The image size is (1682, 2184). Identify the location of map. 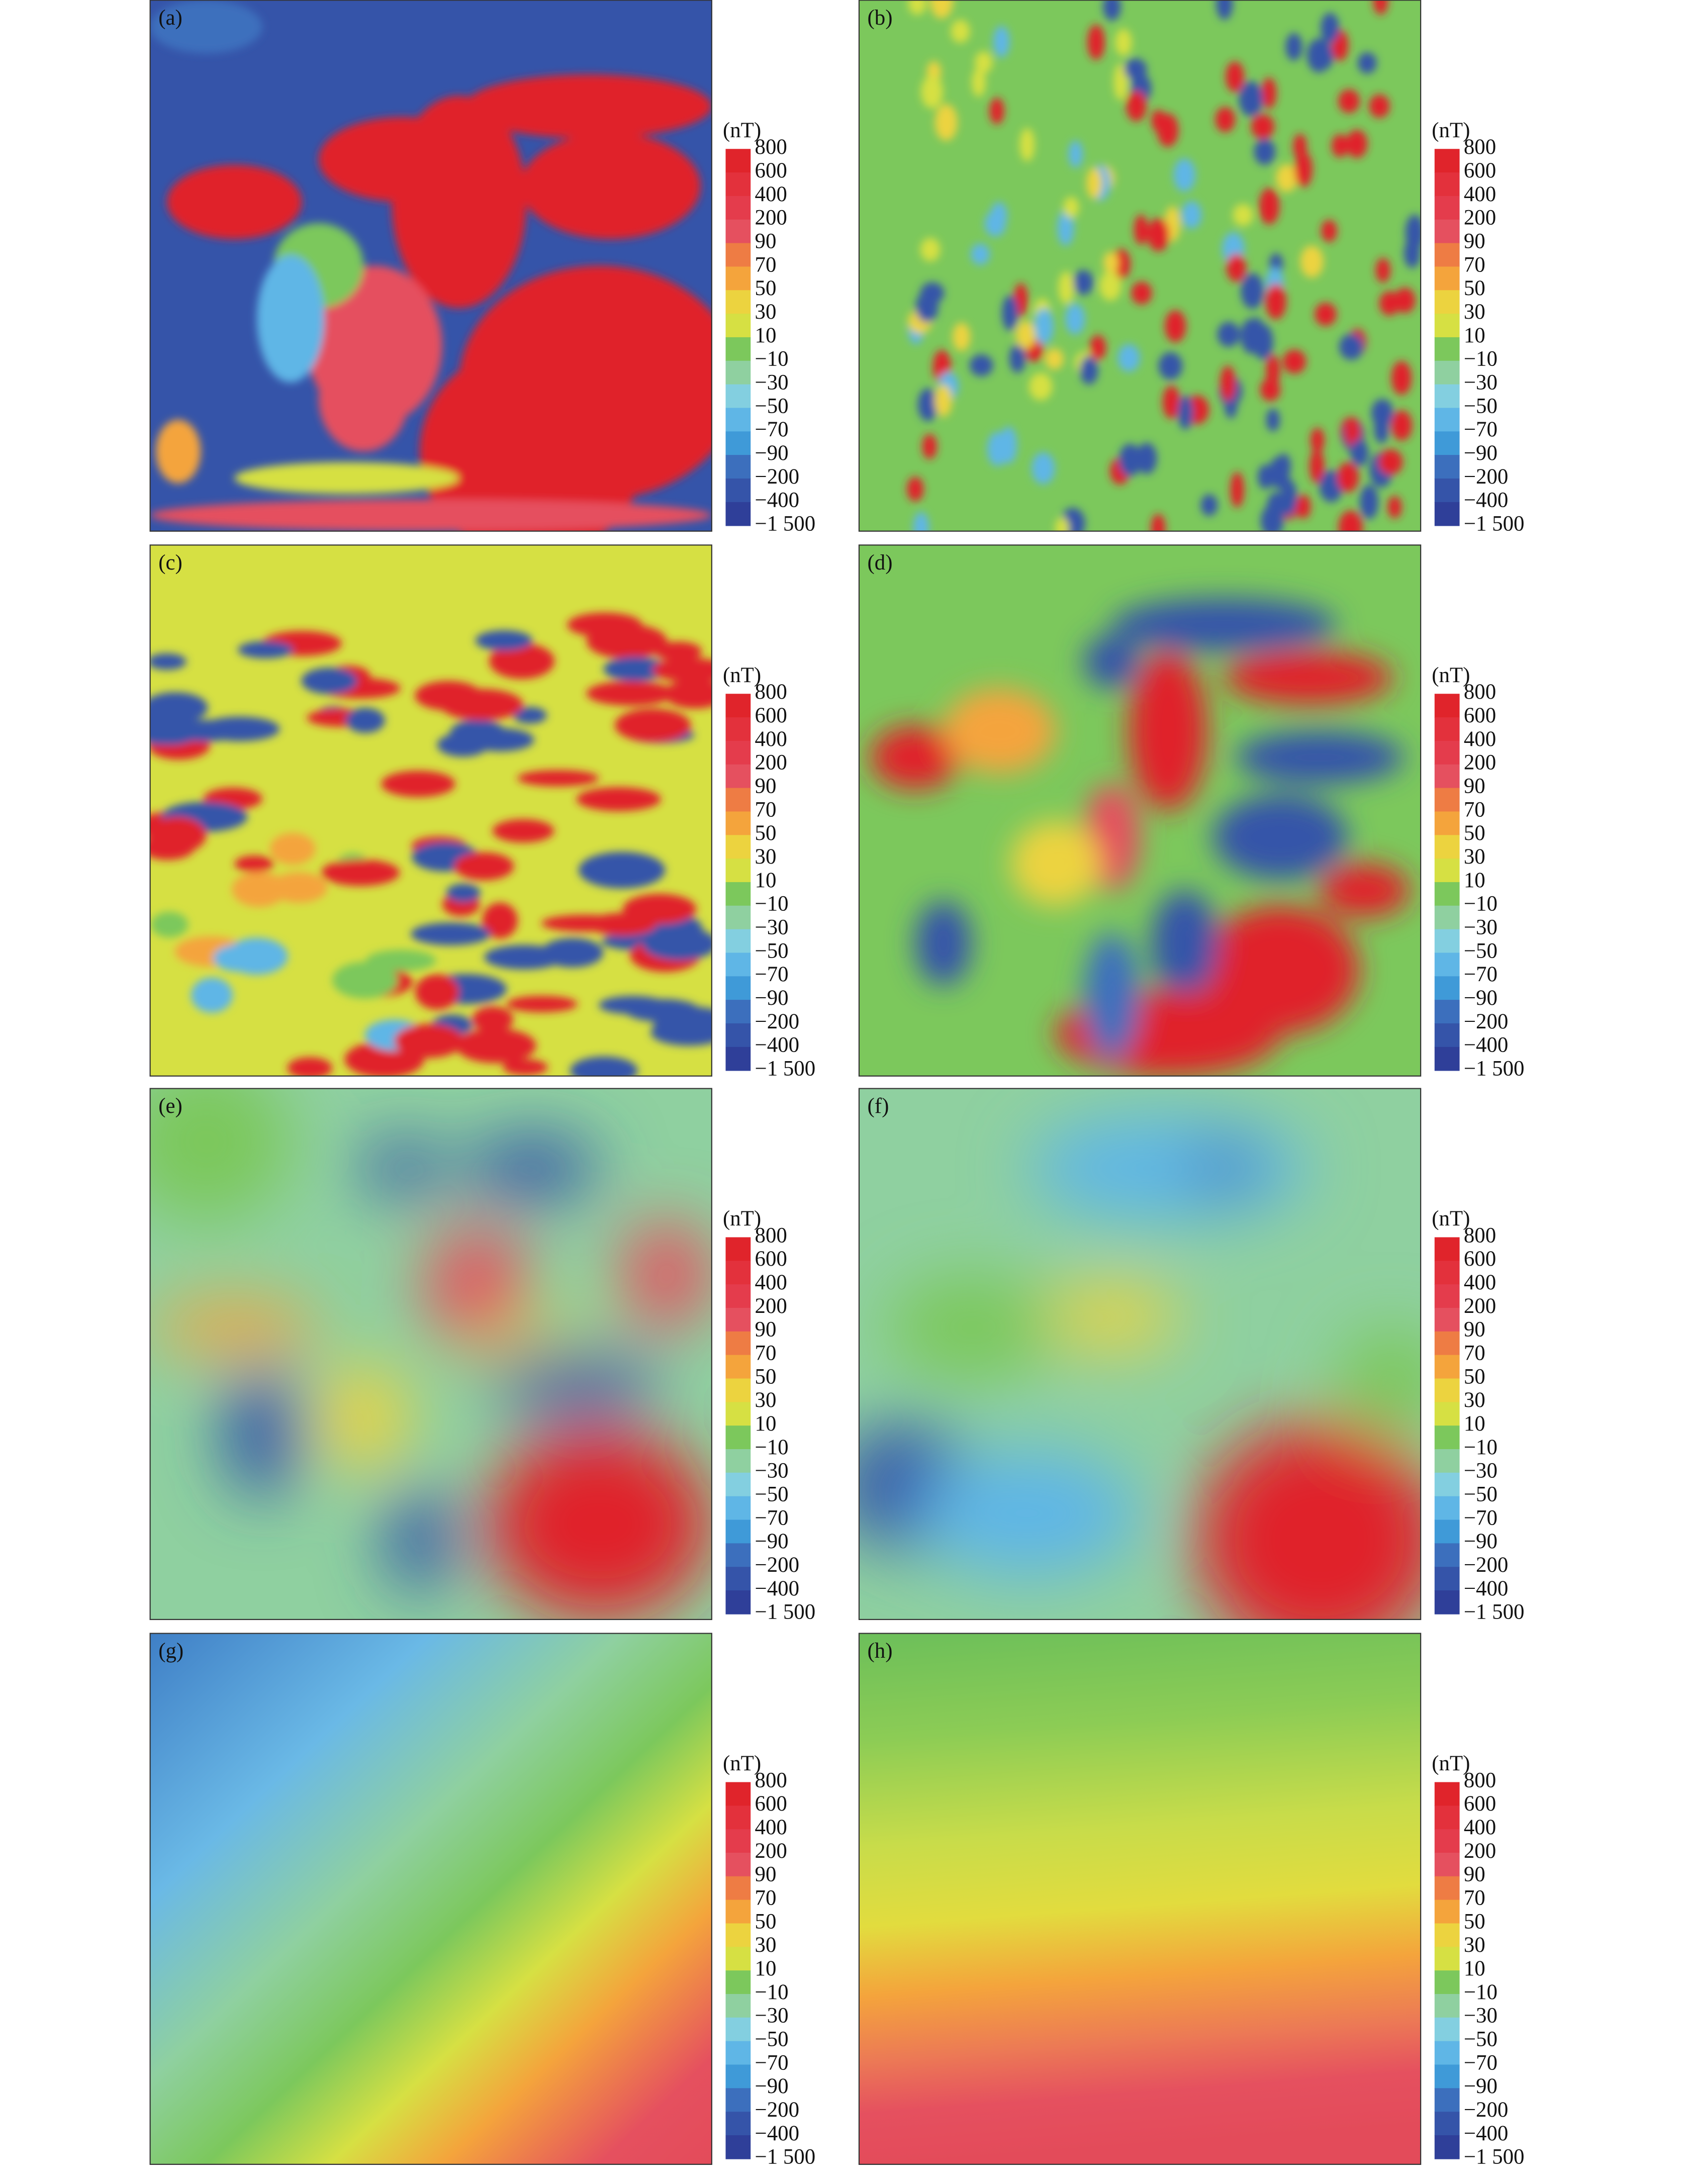
(431, 810).